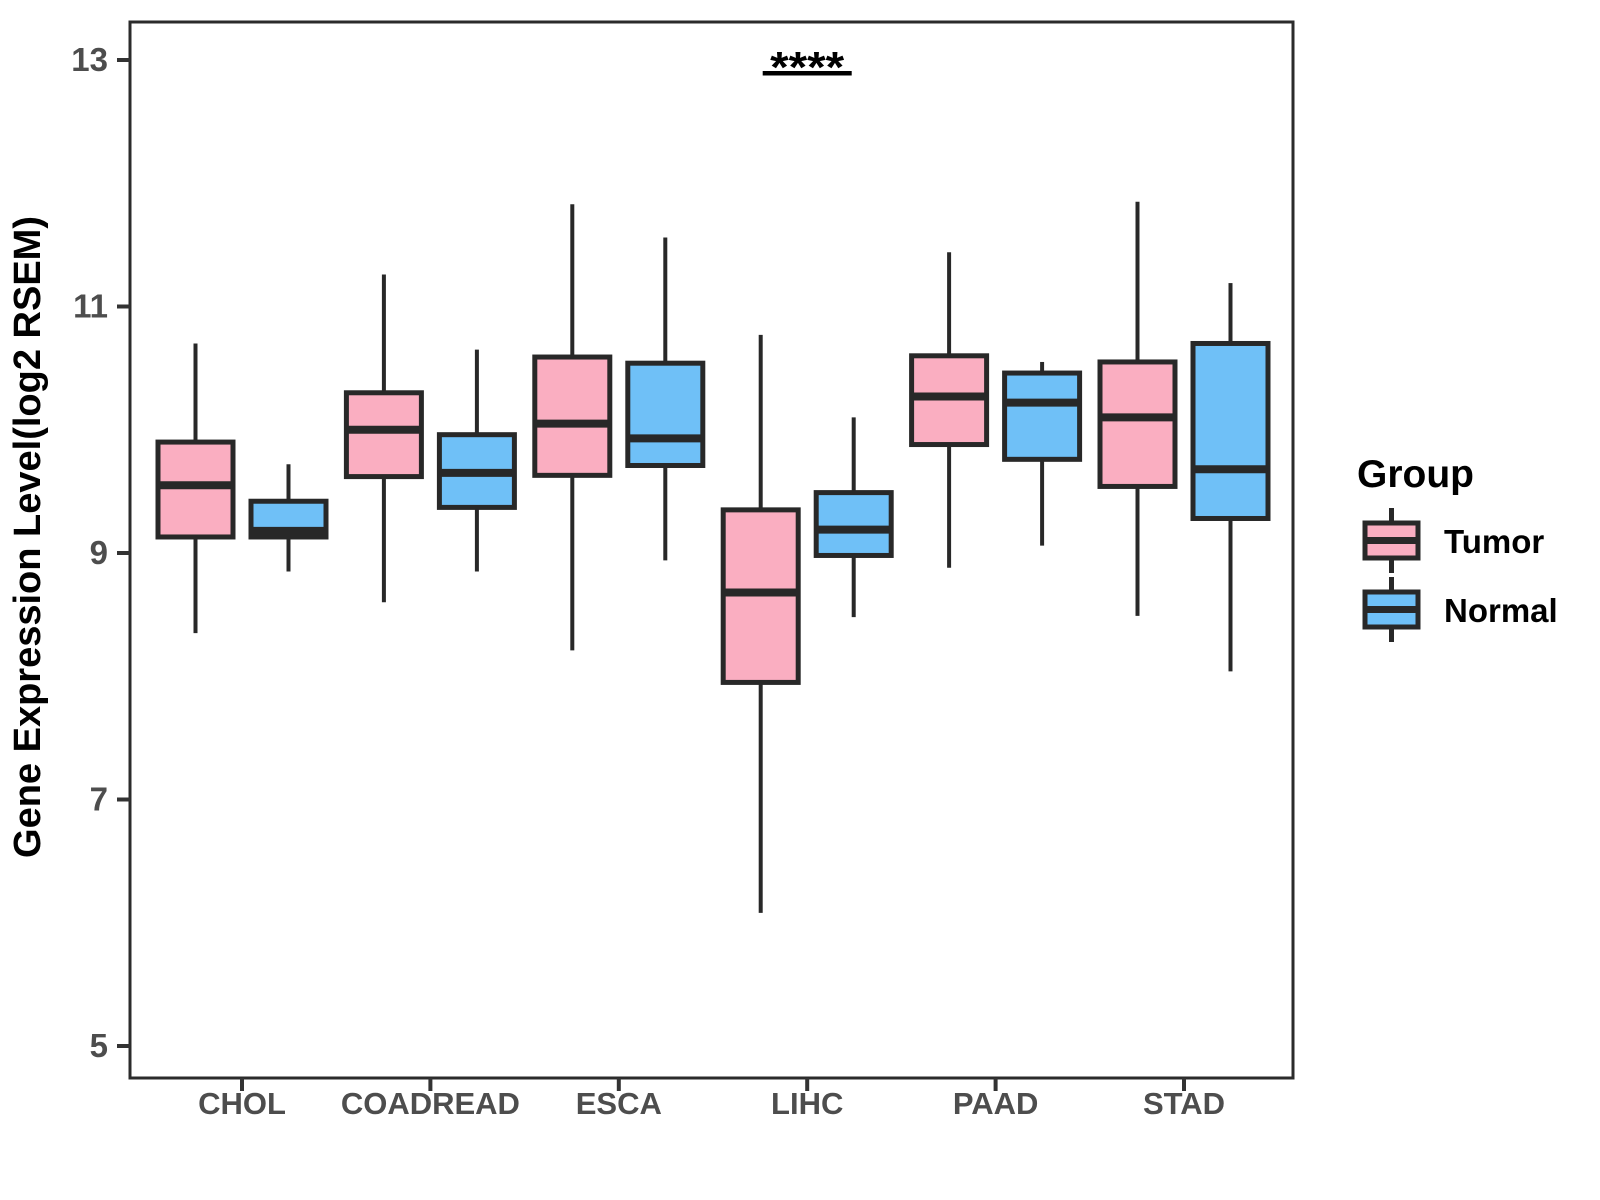  I want to click on box-CHOL-tumor, so click(195, 489).